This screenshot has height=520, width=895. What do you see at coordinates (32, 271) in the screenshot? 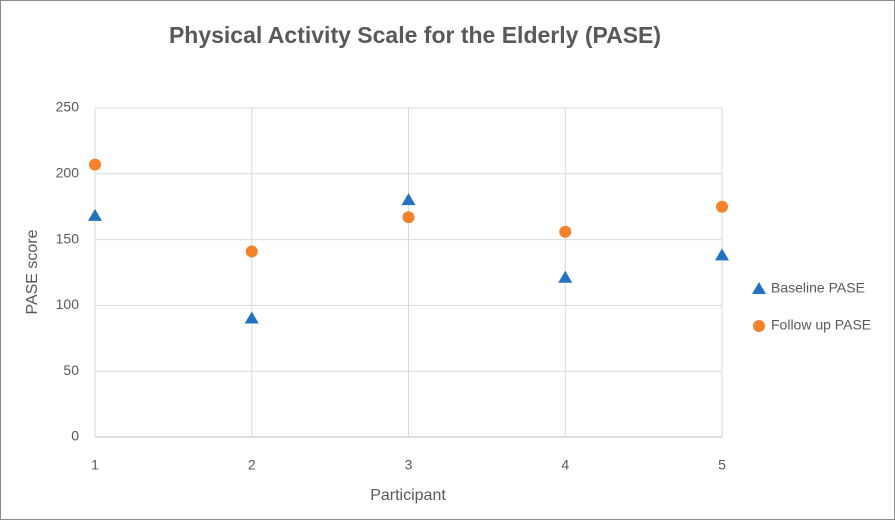
I see `y-axis-label: PASE score` at bounding box center [32, 271].